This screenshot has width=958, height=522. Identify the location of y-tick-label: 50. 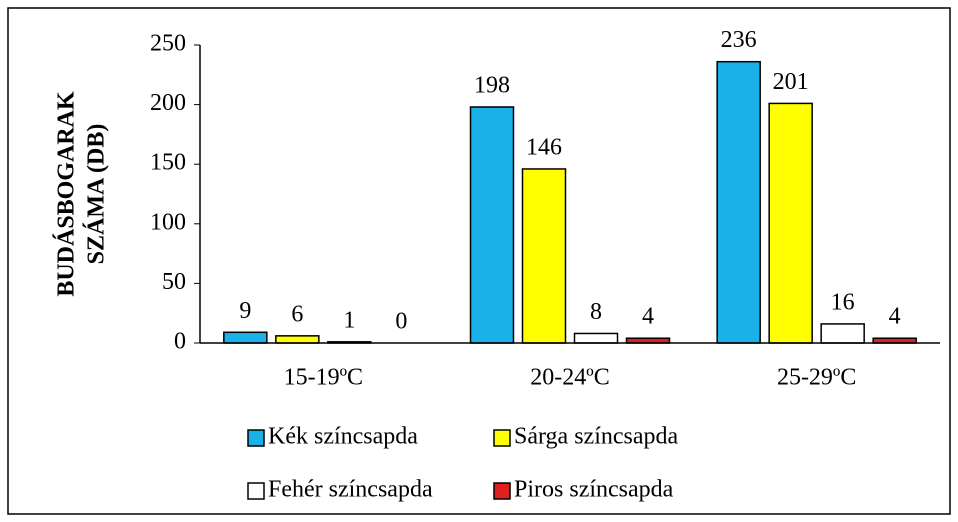
(174, 282).